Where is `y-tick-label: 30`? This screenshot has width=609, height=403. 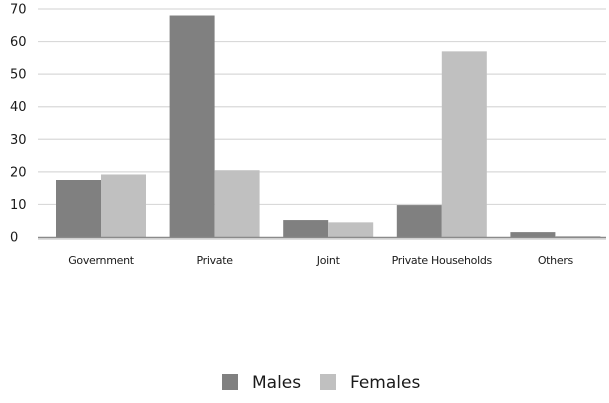 y-tick-label: 30 is located at coordinates (18, 140).